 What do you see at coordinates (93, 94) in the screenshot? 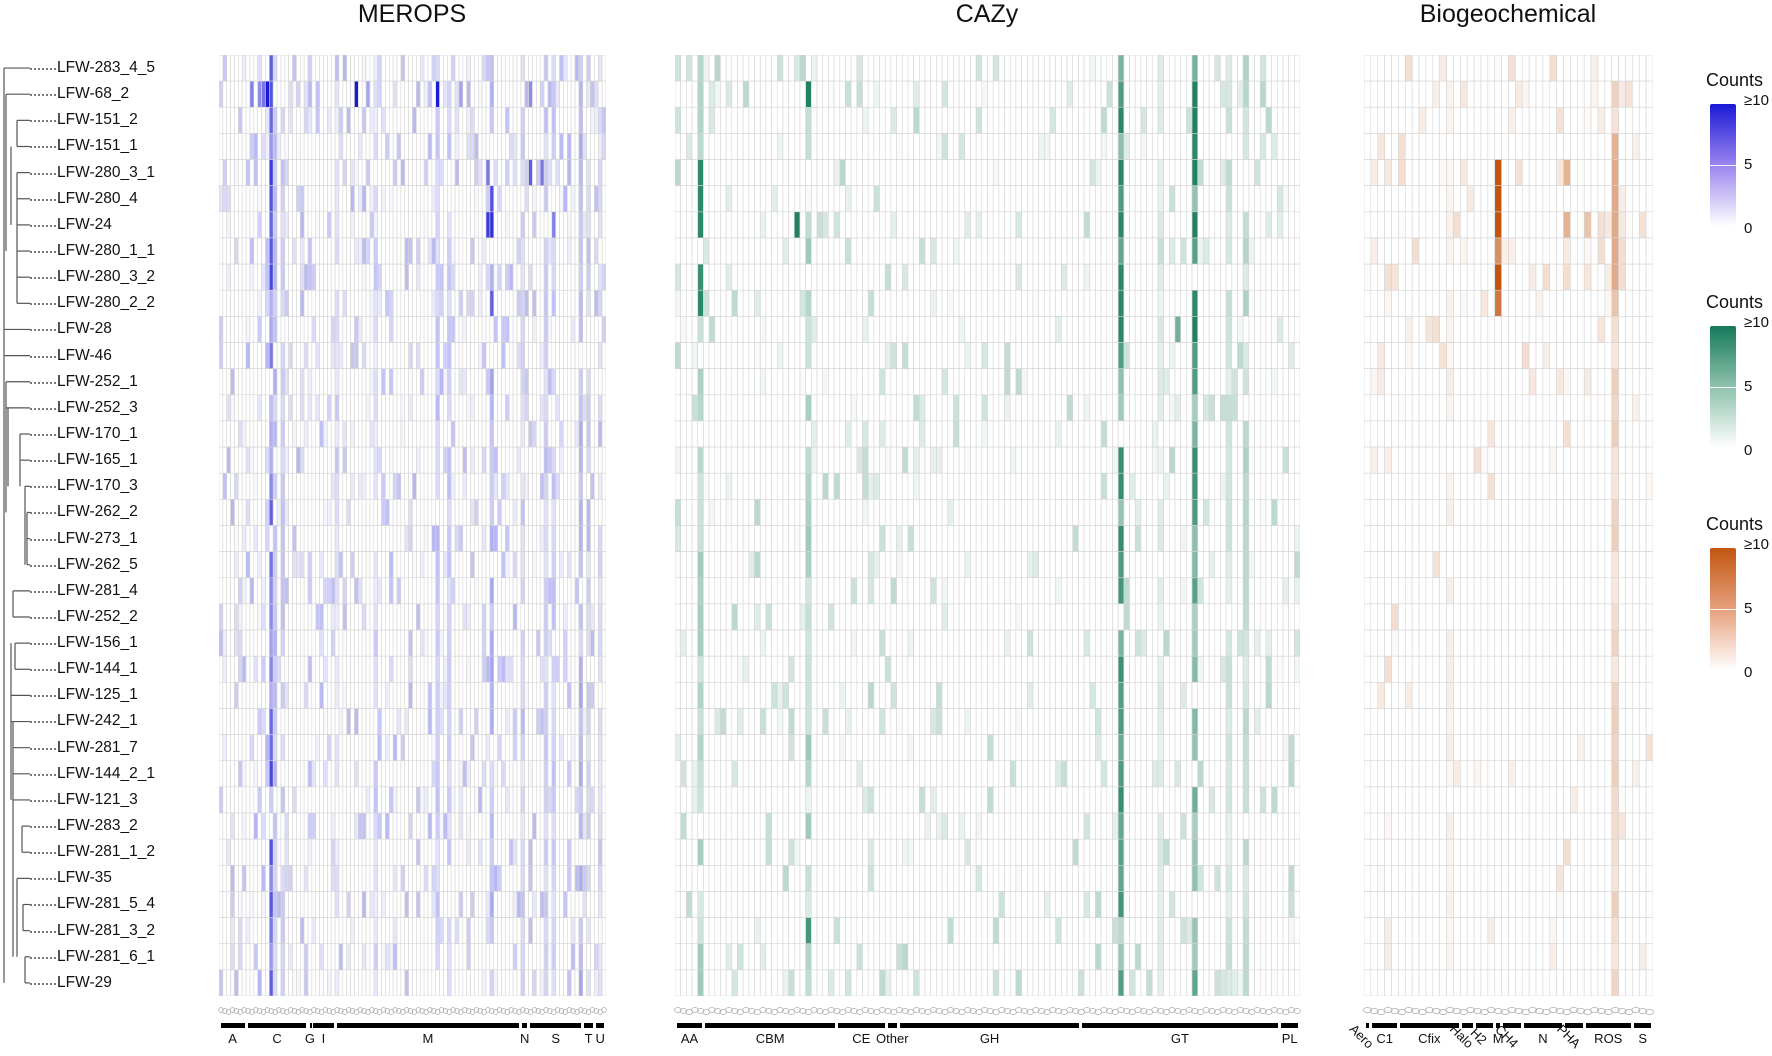
I see `row-label: LFW-68_2` at bounding box center [93, 94].